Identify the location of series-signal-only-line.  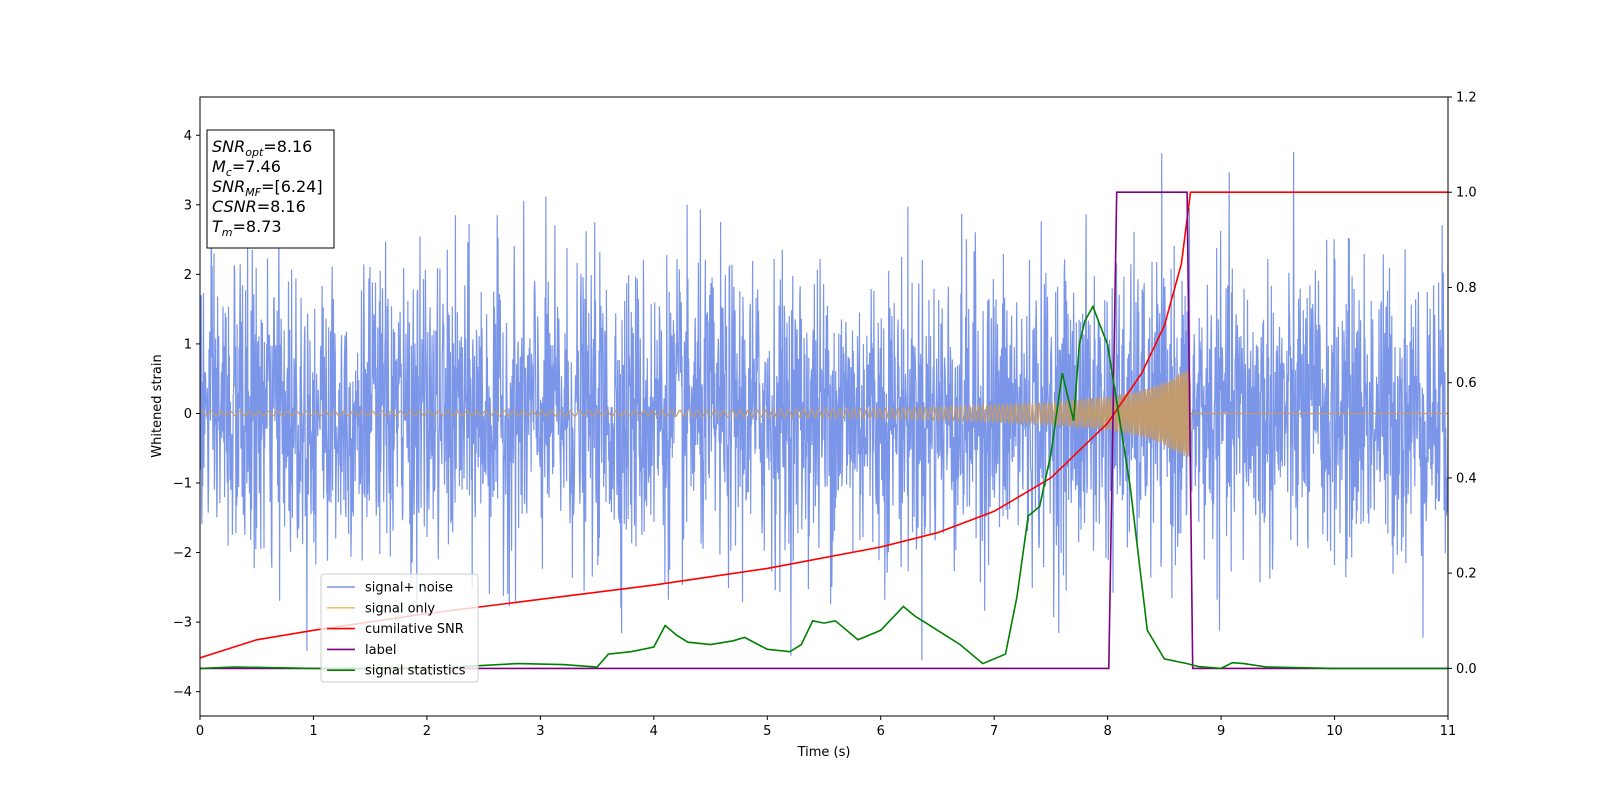
(824, 413).